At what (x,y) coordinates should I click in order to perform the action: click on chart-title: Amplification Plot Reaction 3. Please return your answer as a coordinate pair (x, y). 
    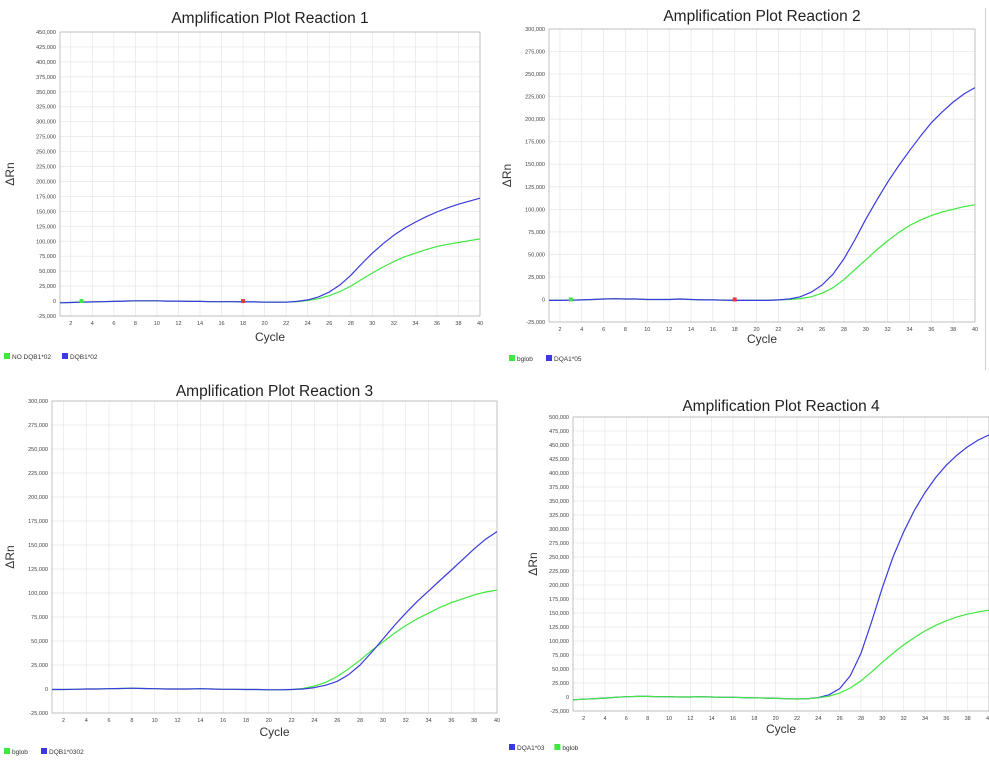
    Looking at the image, I should click on (274, 391).